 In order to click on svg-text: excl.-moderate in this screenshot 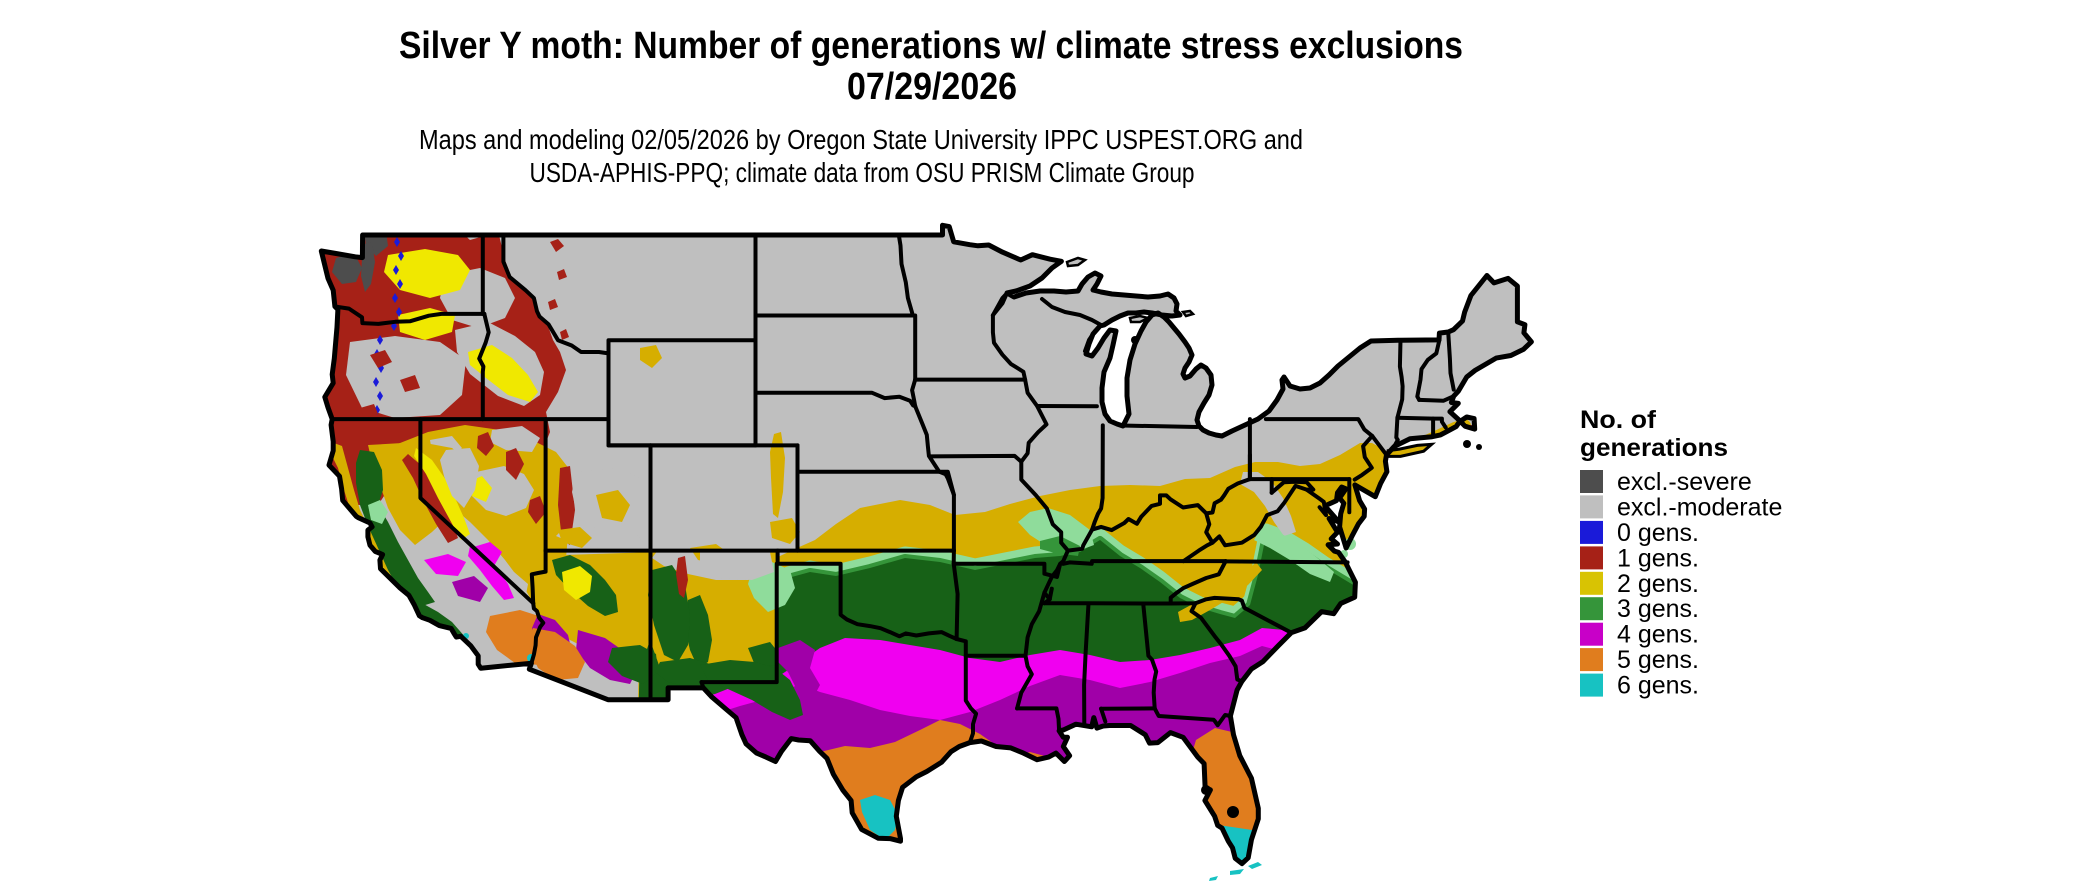, I will do `click(1699, 508)`.